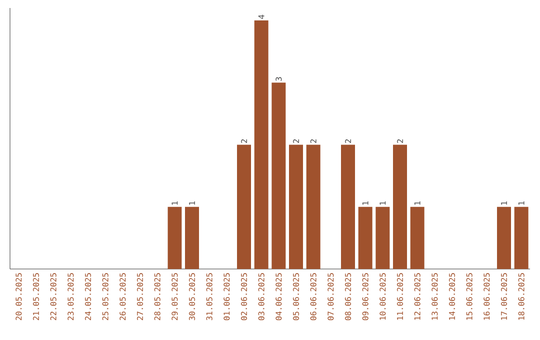 The width and height of the screenshot is (540, 340). What do you see at coordinates (105, 296) in the screenshot?
I see `x-tick-label: 25.05.2025` at bounding box center [105, 296].